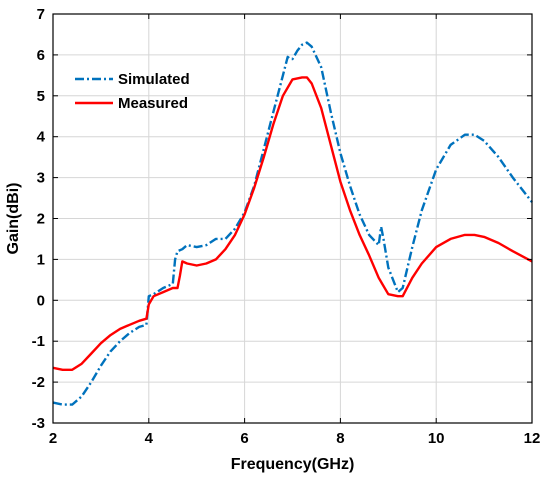 This screenshot has height=479, width=550. What do you see at coordinates (436, 438) in the screenshot?
I see `x-tick-label: 10` at bounding box center [436, 438].